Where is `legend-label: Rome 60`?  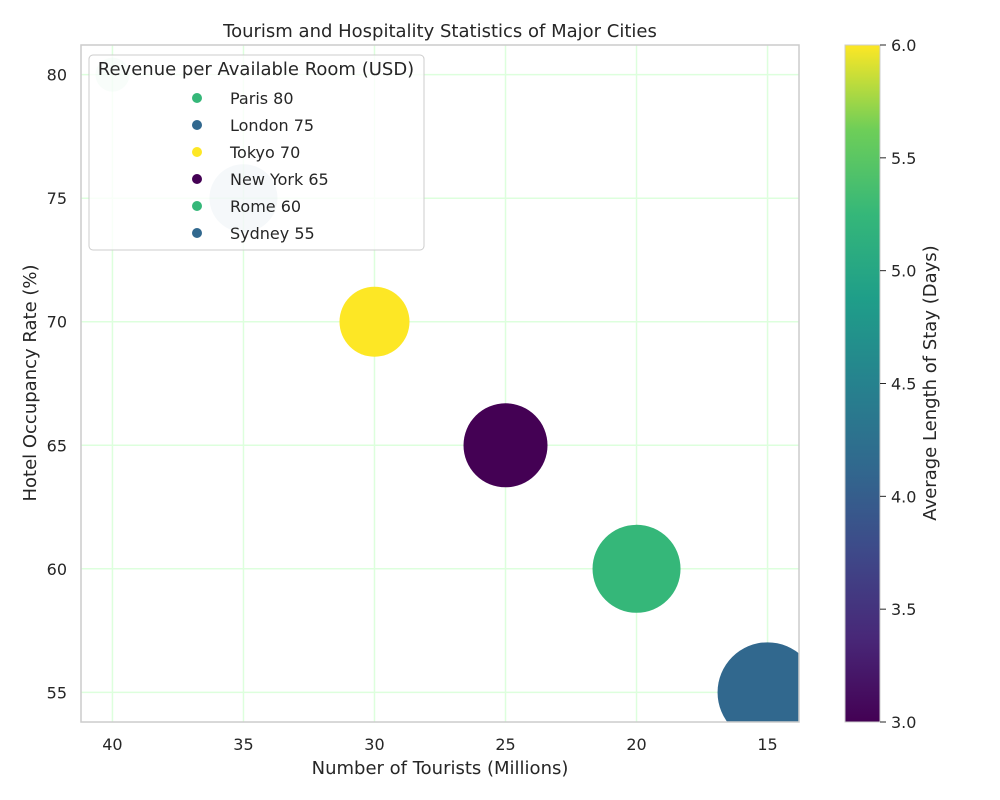 legend-label: Rome 60 is located at coordinates (265, 206).